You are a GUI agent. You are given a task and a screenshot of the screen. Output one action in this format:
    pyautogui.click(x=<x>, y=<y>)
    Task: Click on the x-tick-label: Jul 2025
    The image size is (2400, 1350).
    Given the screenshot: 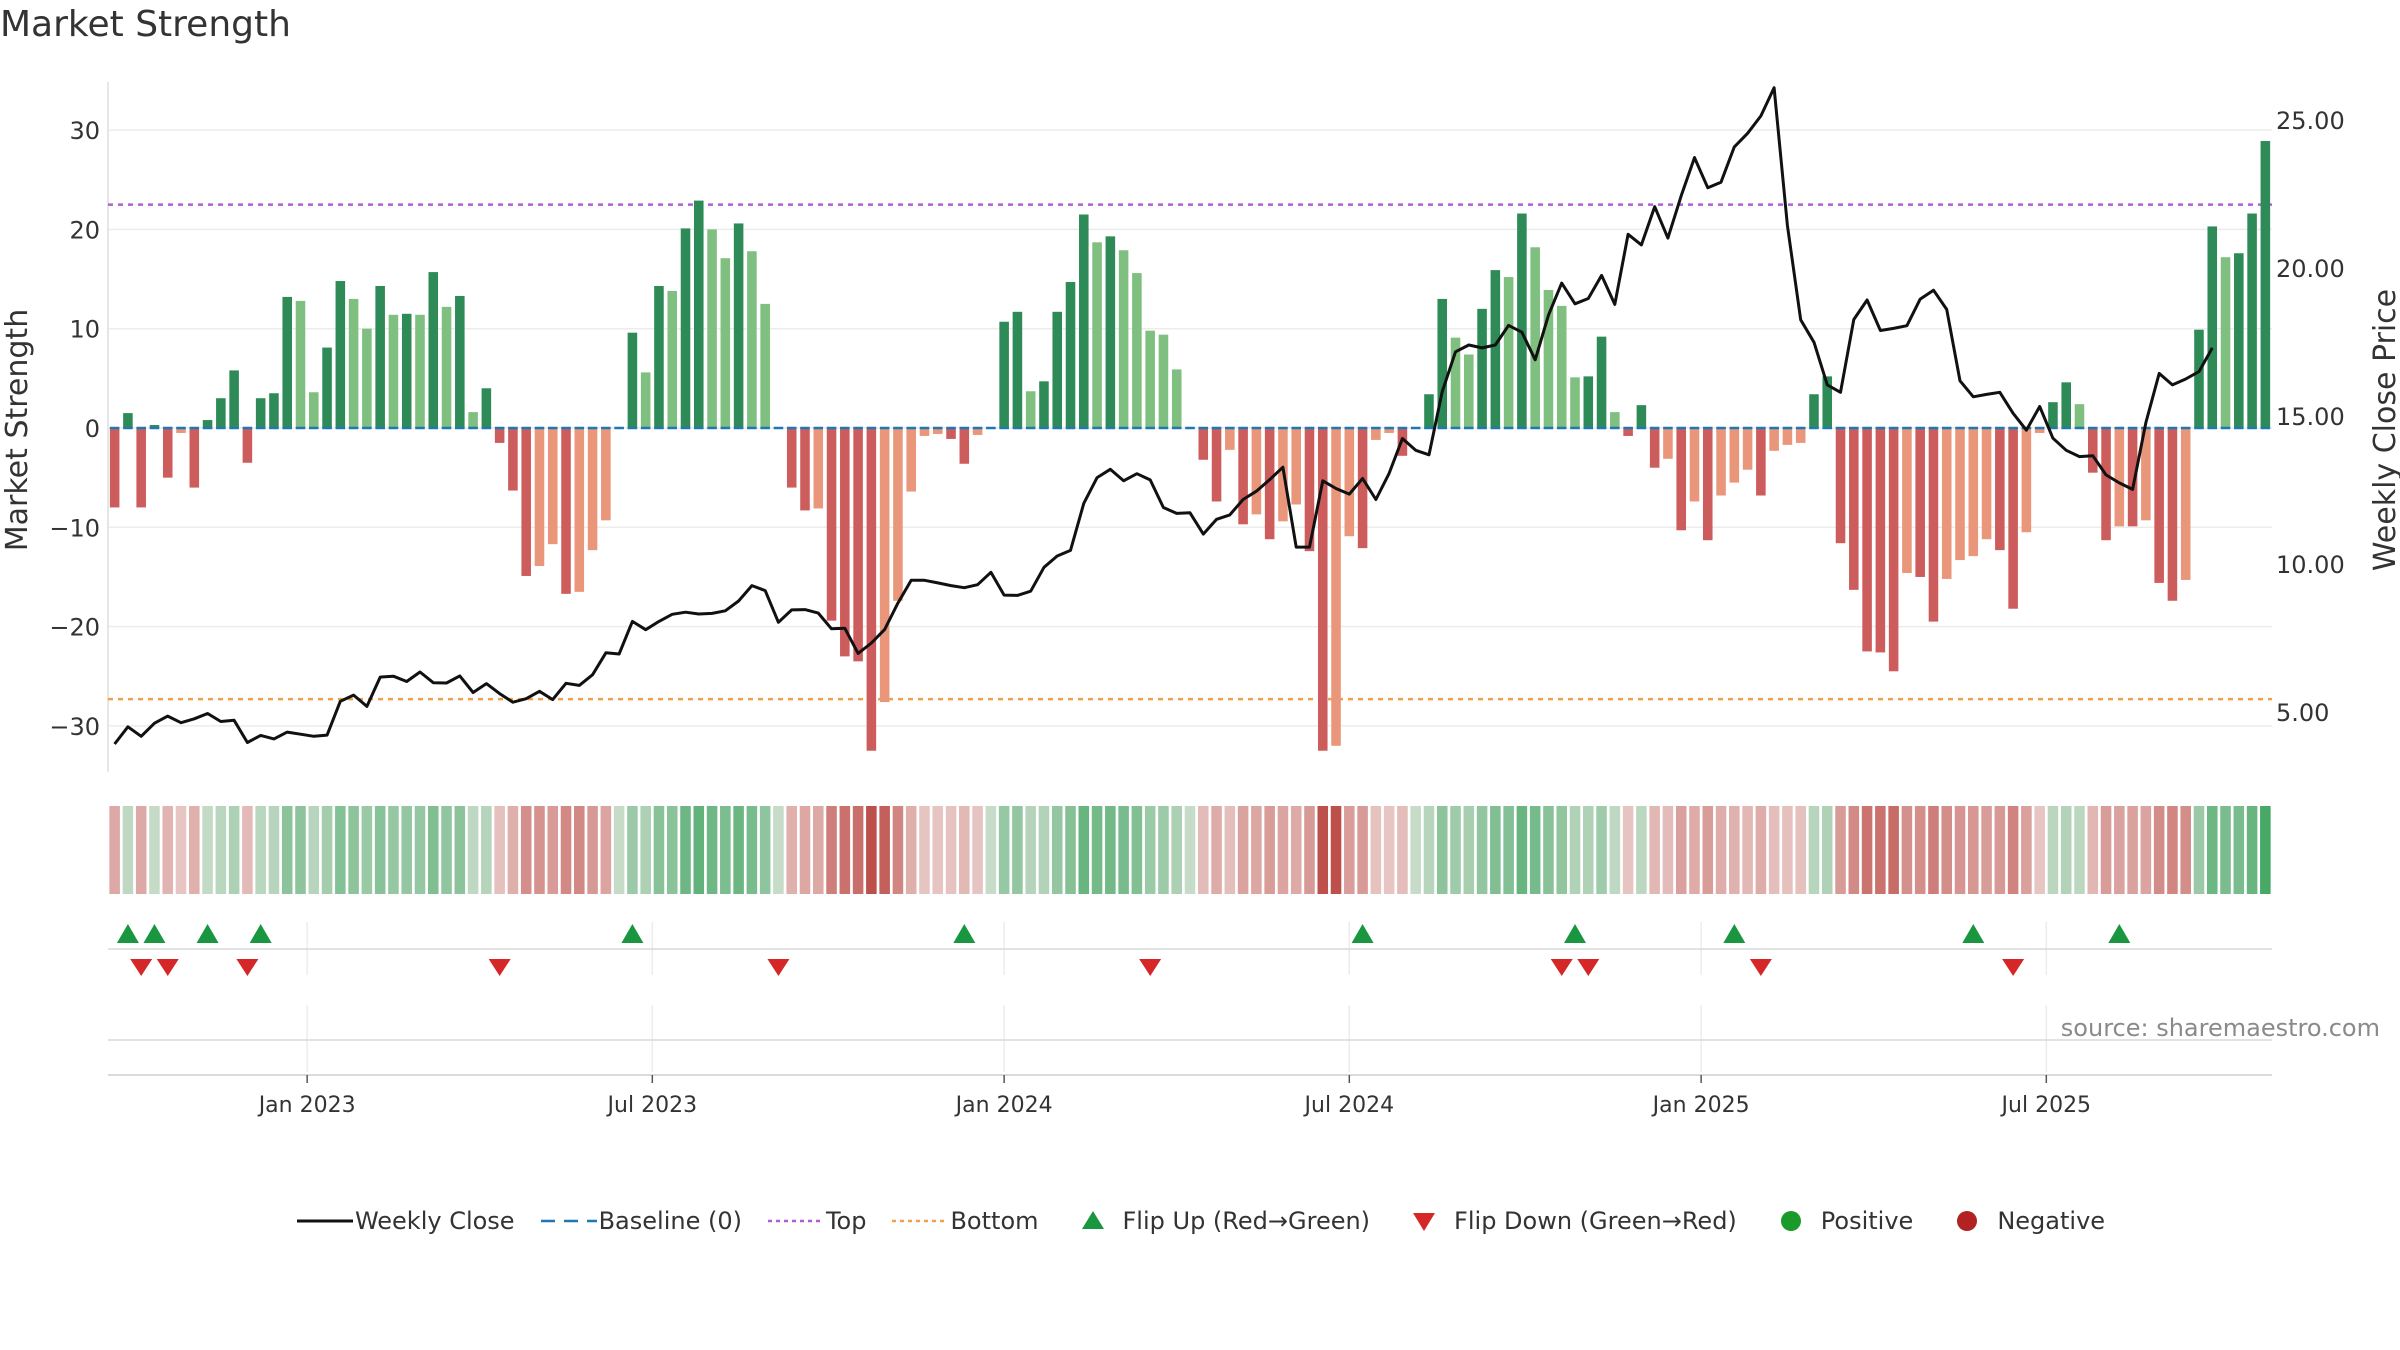 What is the action you would take?
    pyautogui.click(x=2046, y=1105)
    